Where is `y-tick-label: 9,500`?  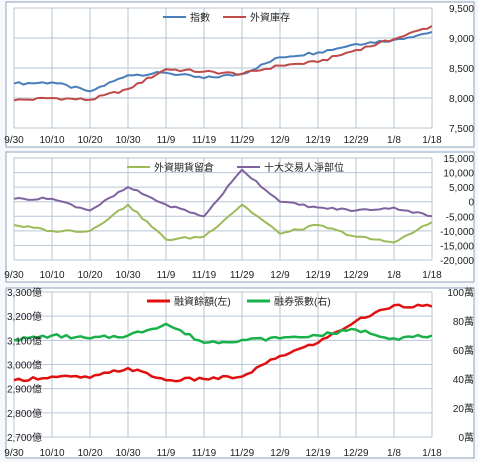 y-tick-label: 9,500 is located at coordinates (461, 9).